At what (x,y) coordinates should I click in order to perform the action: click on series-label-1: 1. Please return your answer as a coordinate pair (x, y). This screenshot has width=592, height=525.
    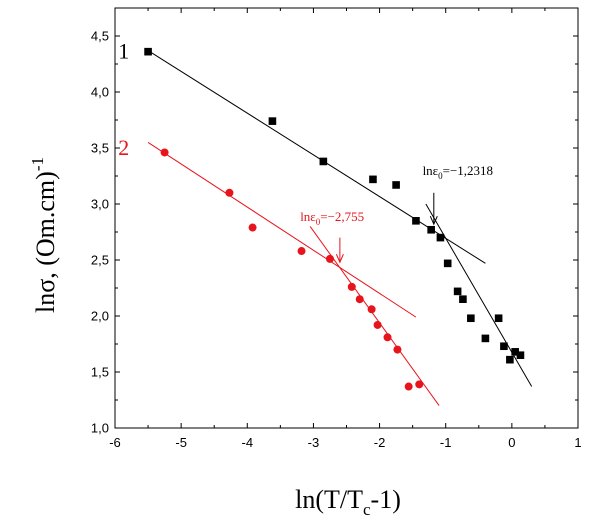
    Looking at the image, I should click on (123, 51).